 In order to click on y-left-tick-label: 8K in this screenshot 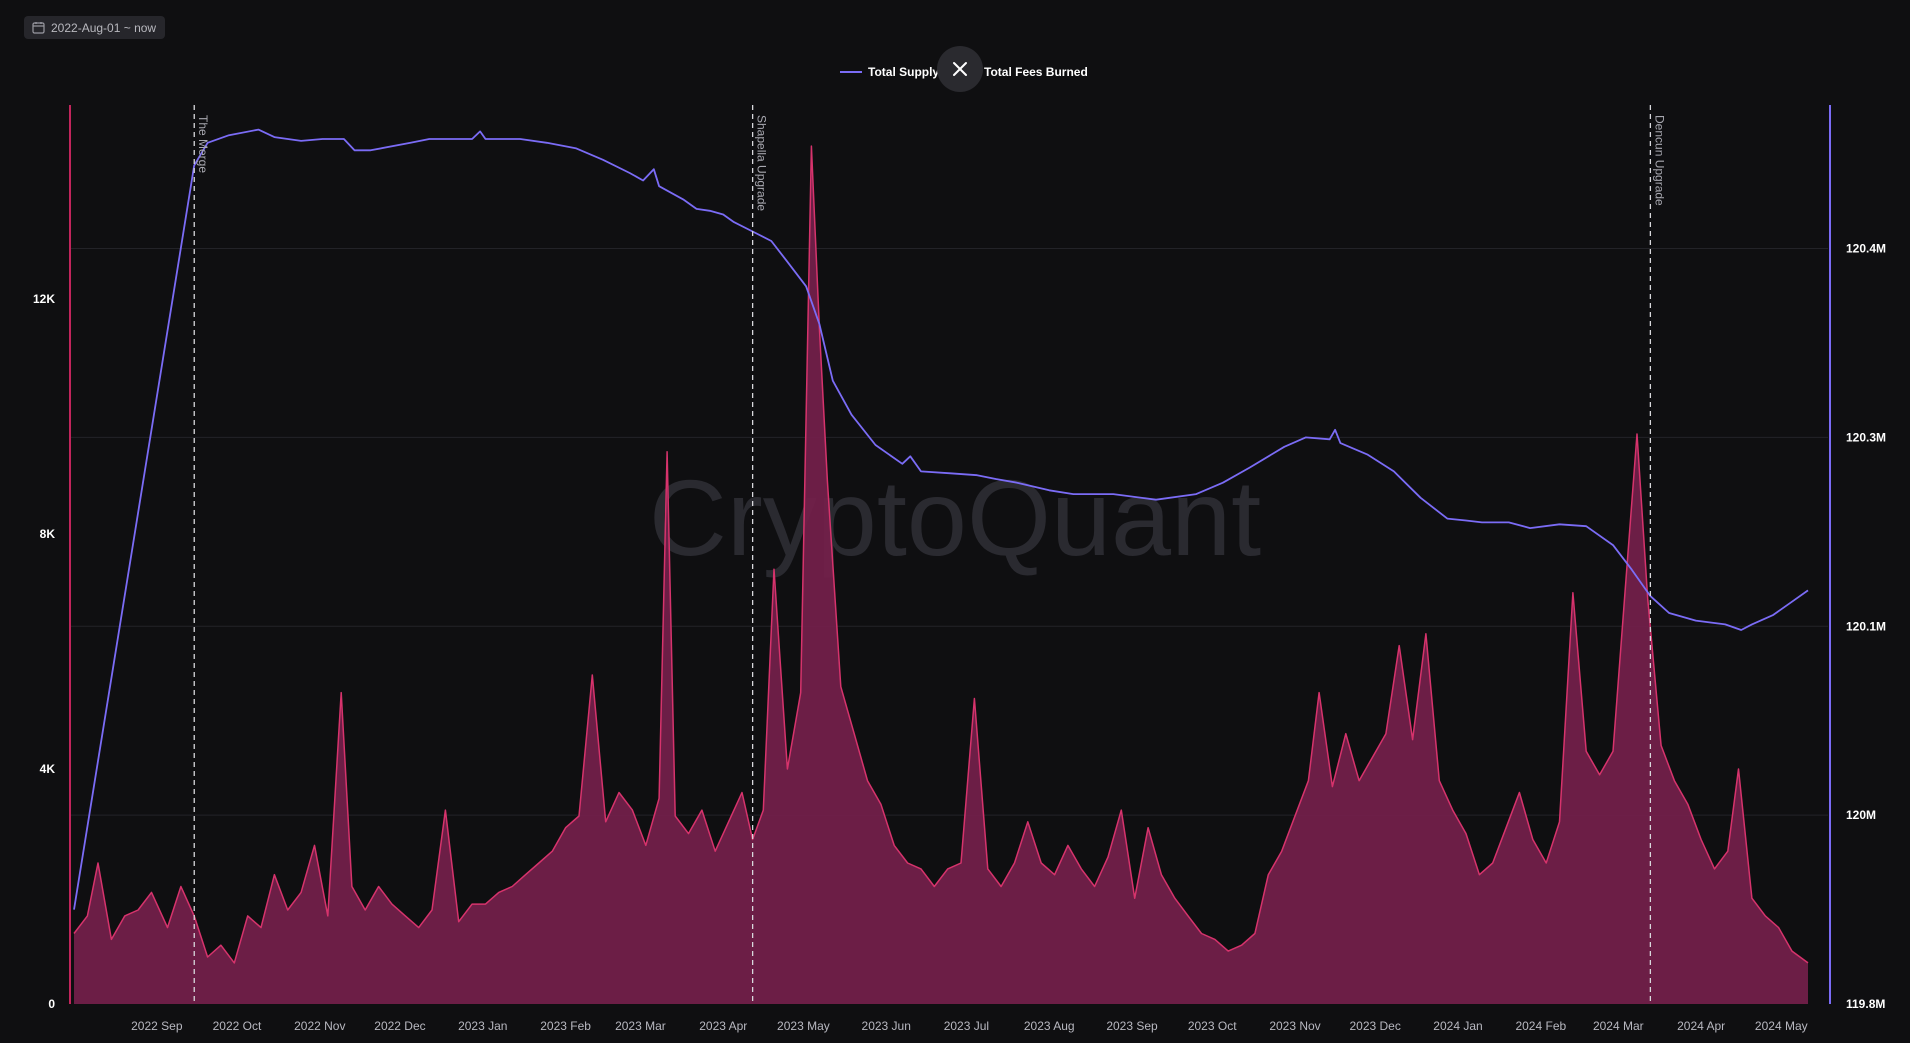, I will do `click(48, 534)`.